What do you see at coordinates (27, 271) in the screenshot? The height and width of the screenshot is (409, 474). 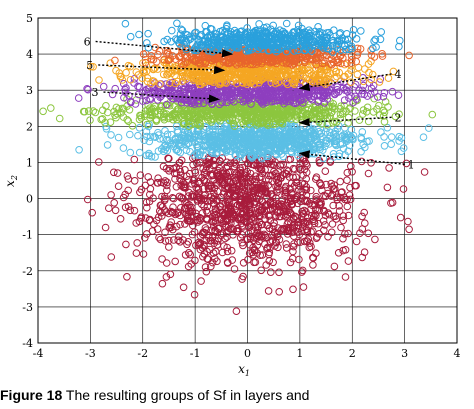 I see `y-tick-label: -2` at bounding box center [27, 271].